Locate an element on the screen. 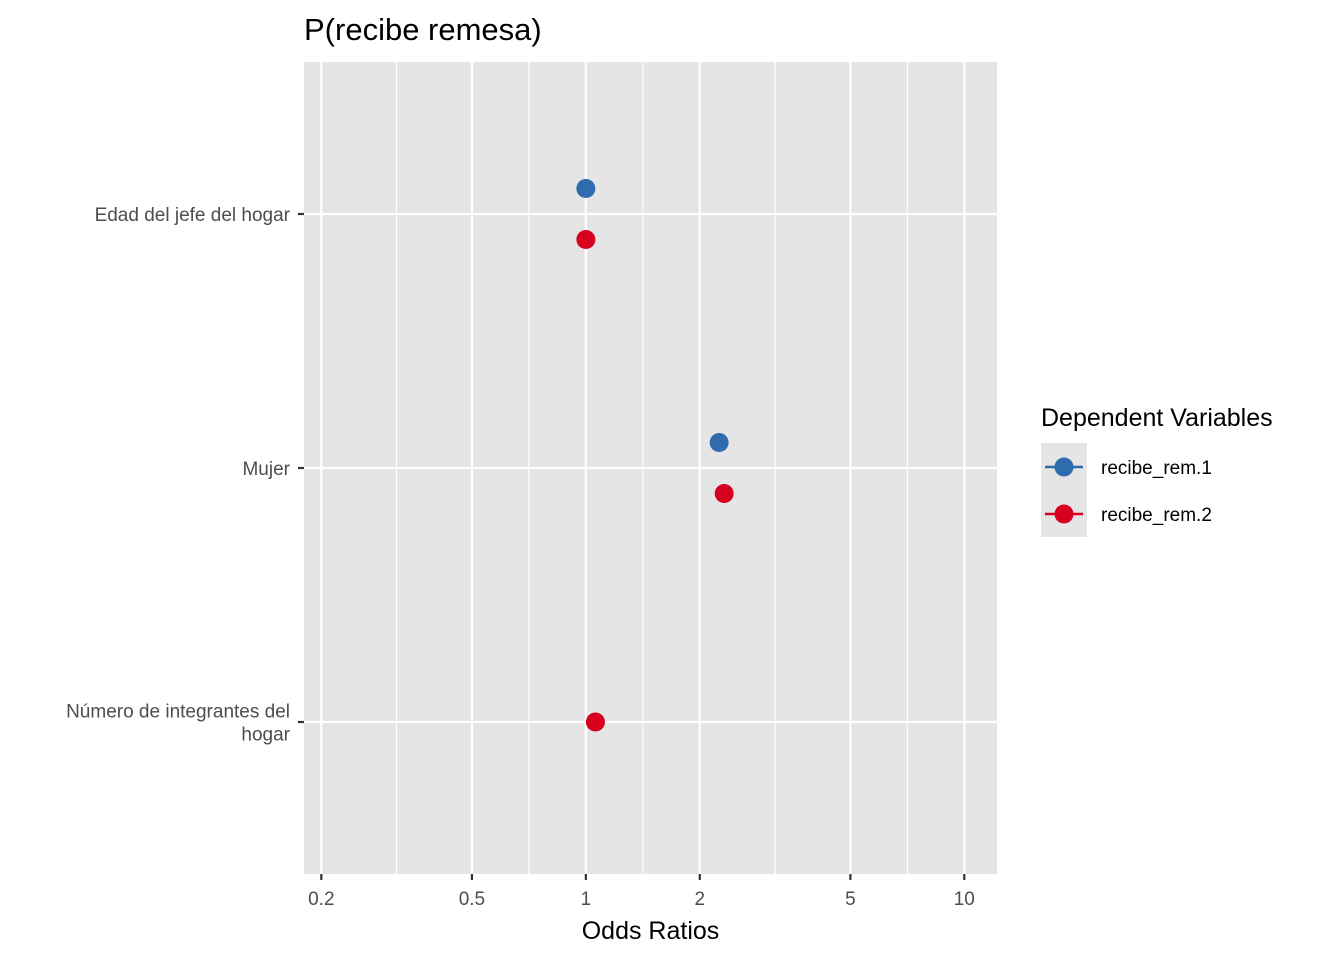 The width and height of the screenshot is (1344, 960). x-axis: 0.2 0.5 1 2 5 10 is located at coordinates (641, 892).